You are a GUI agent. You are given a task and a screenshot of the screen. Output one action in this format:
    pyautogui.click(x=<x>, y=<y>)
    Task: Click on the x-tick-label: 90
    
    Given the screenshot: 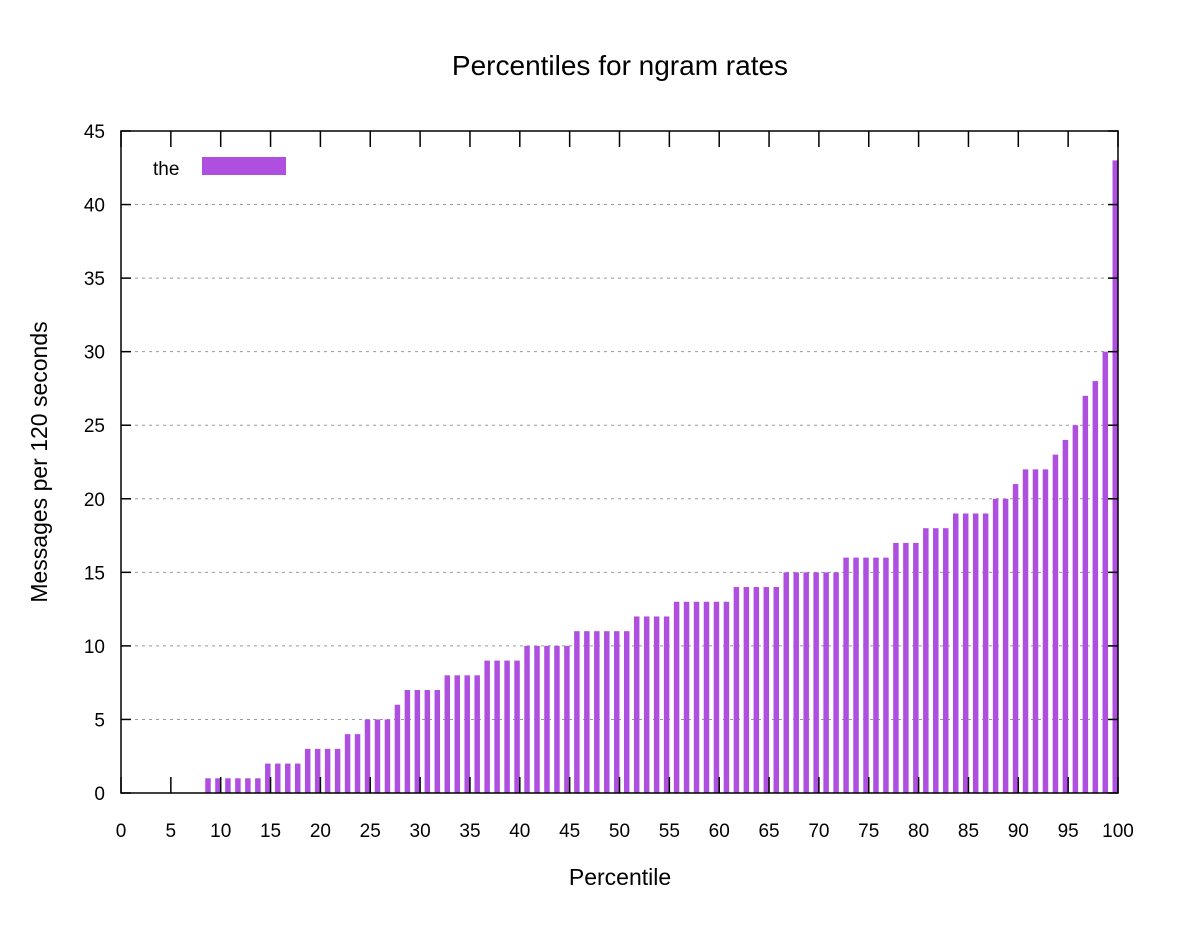 What is the action you would take?
    pyautogui.click(x=1018, y=831)
    